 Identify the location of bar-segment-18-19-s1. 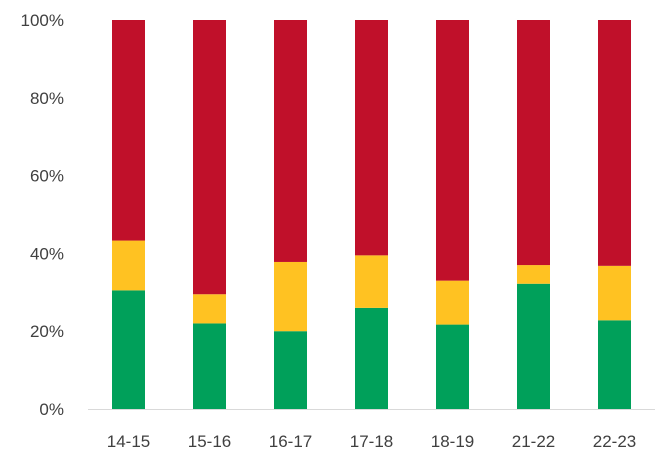
(452, 366).